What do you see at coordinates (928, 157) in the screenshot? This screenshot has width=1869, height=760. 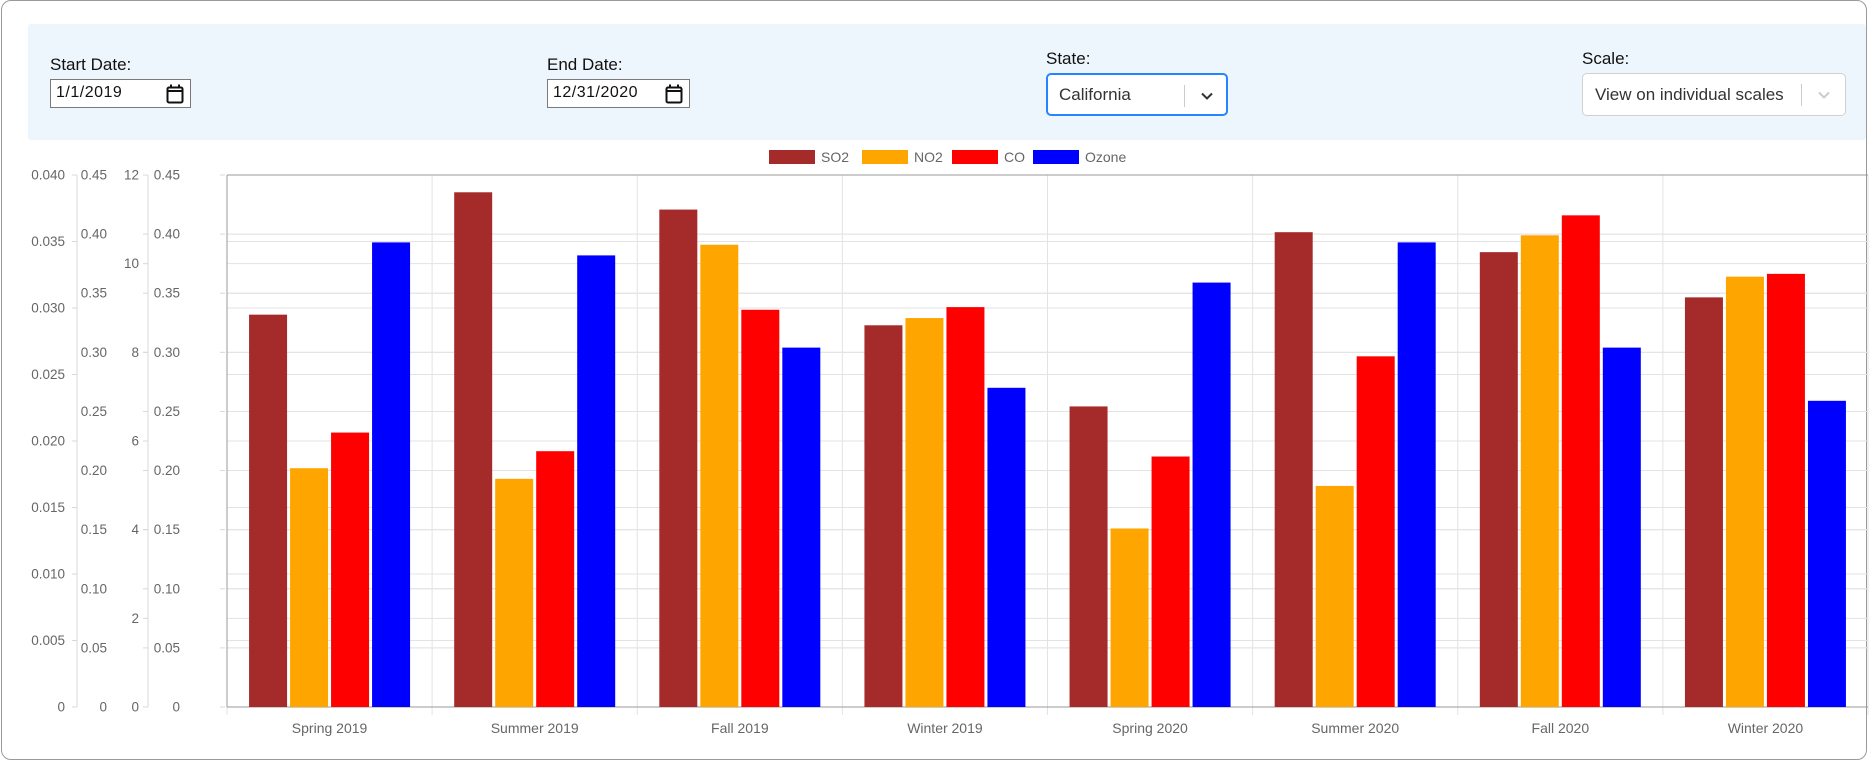 I see `legend-label: NO2` at bounding box center [928, 157].